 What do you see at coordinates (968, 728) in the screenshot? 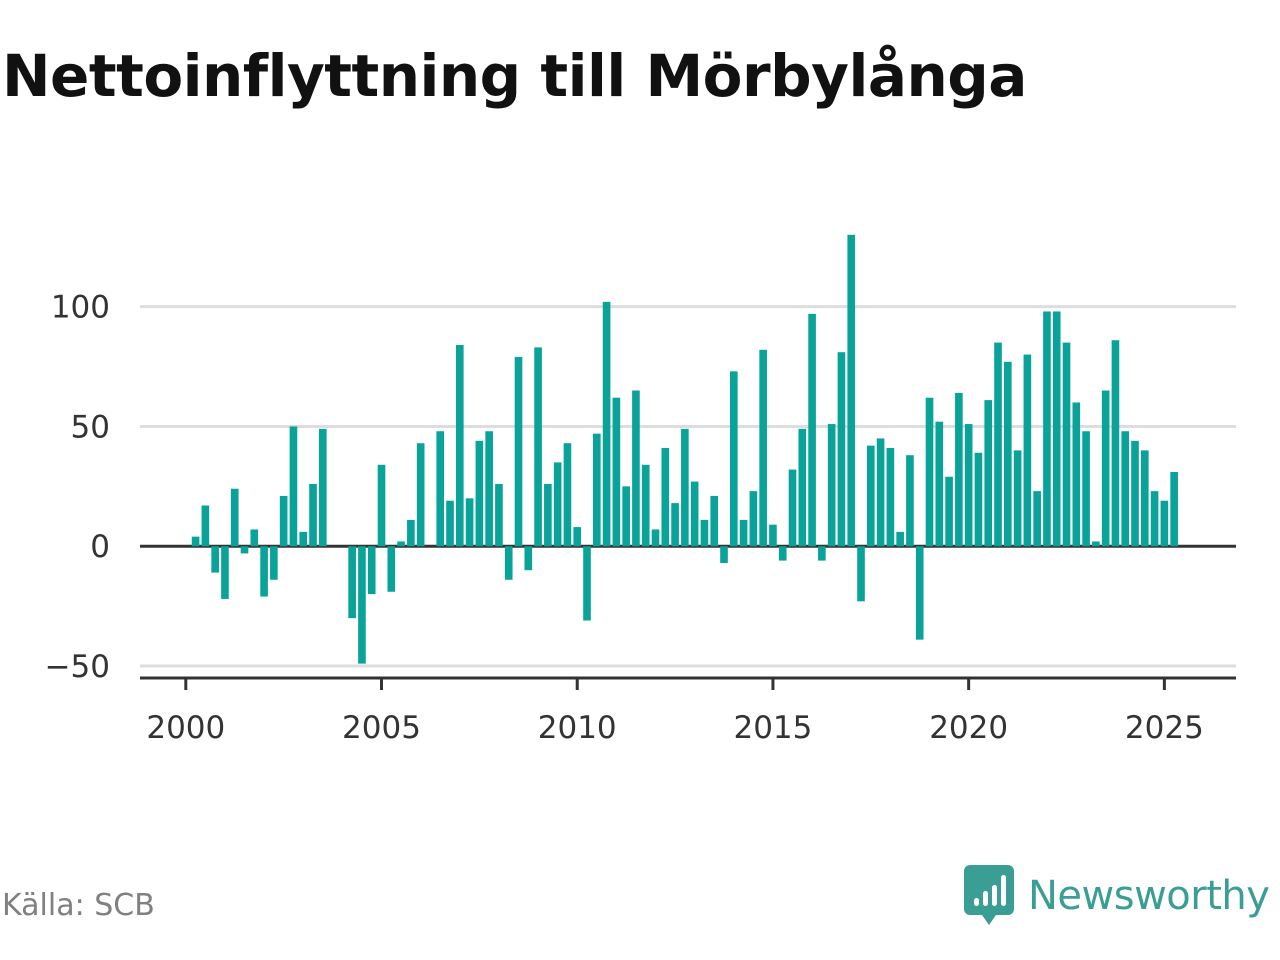
I see `x-tick-label: 2020` at bounding box center [968, 728].